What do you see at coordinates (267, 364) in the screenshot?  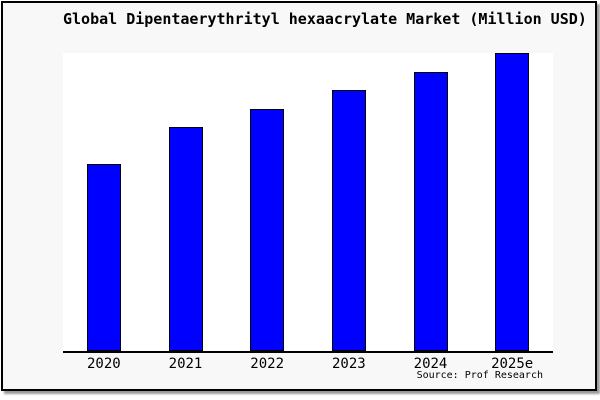 I see `x-tick-2022: 2022` at bounding box center [267, 364].